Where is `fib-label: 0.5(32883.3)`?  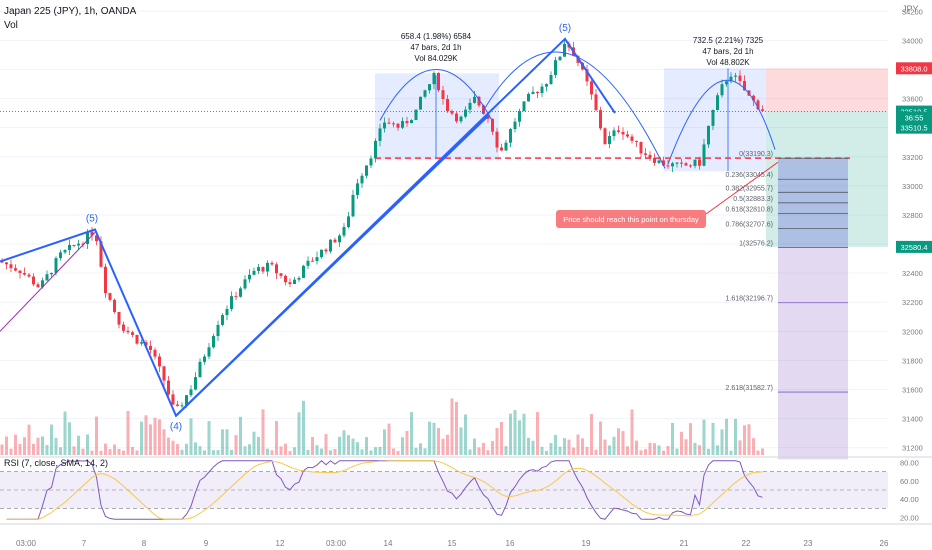
fib-label: 0.5(32883.3) is located at coordinates (753, 199).